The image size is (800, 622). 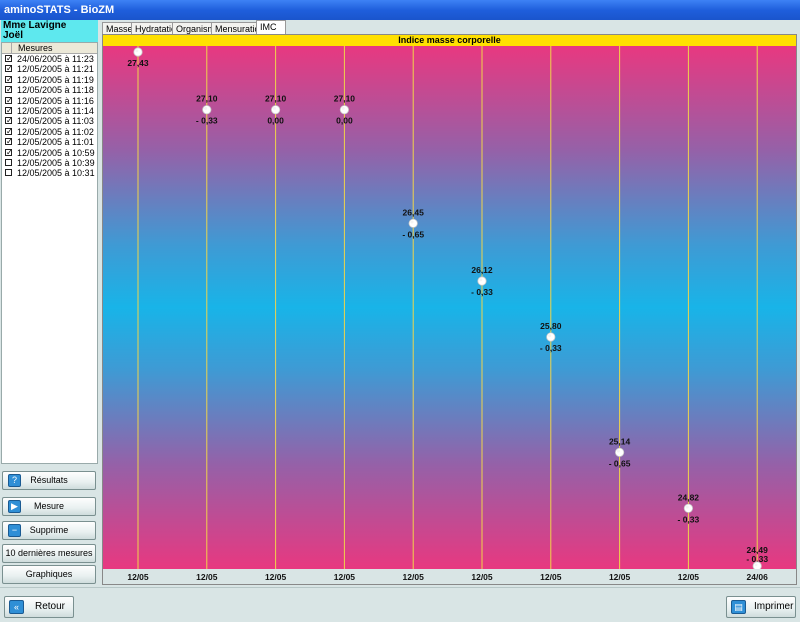 I want to click on tab-masses-label: Masses, so click(x=122, y=29).